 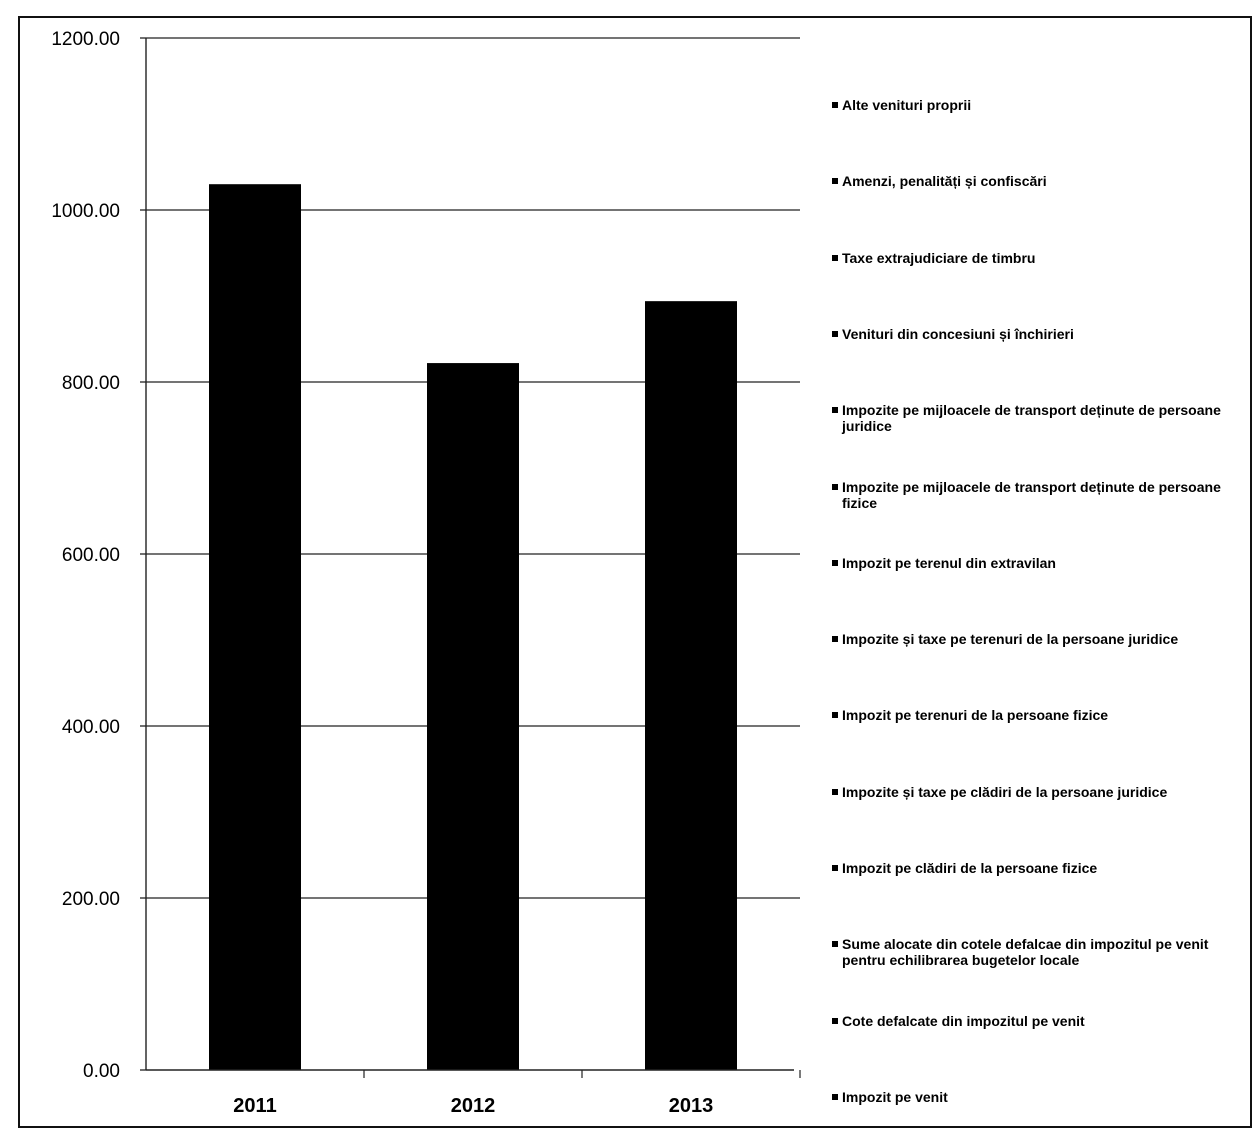 What do you see at coordinates (939, 257) in the screenshot?
I see `legend-label: Taxe extrajudiciare de timbru` at bounding box center [939, 257].